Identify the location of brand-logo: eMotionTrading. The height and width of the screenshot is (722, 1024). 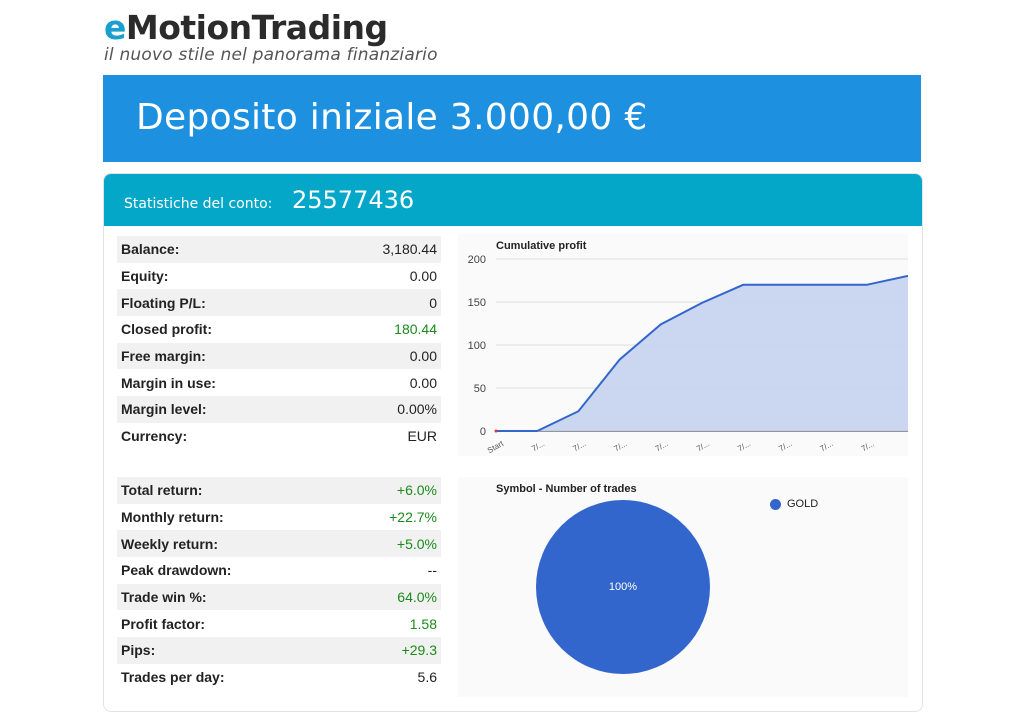
(271, 28).